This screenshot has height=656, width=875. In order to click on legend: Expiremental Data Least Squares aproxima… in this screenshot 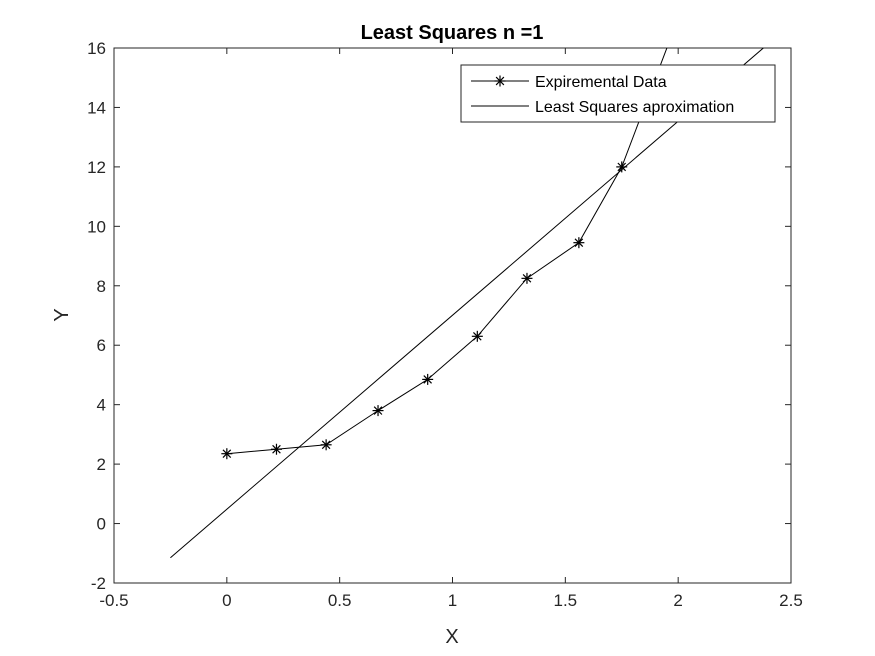, I will do `click(618, 93)`.